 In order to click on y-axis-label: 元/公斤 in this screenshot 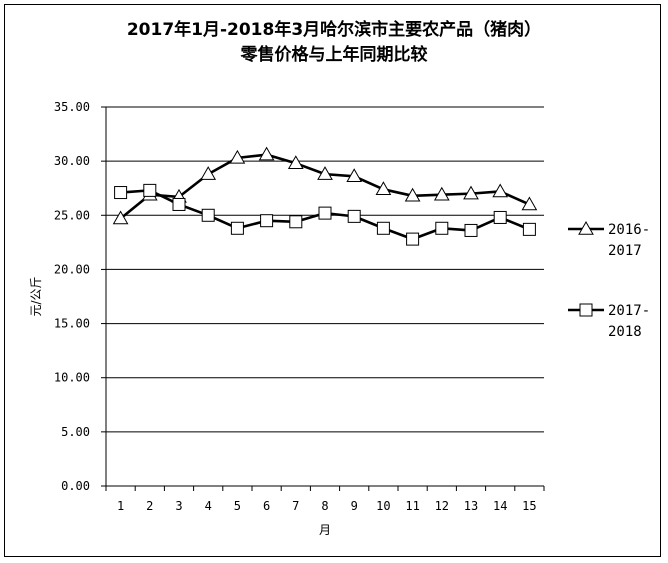, I will do `click(36, 296)`.